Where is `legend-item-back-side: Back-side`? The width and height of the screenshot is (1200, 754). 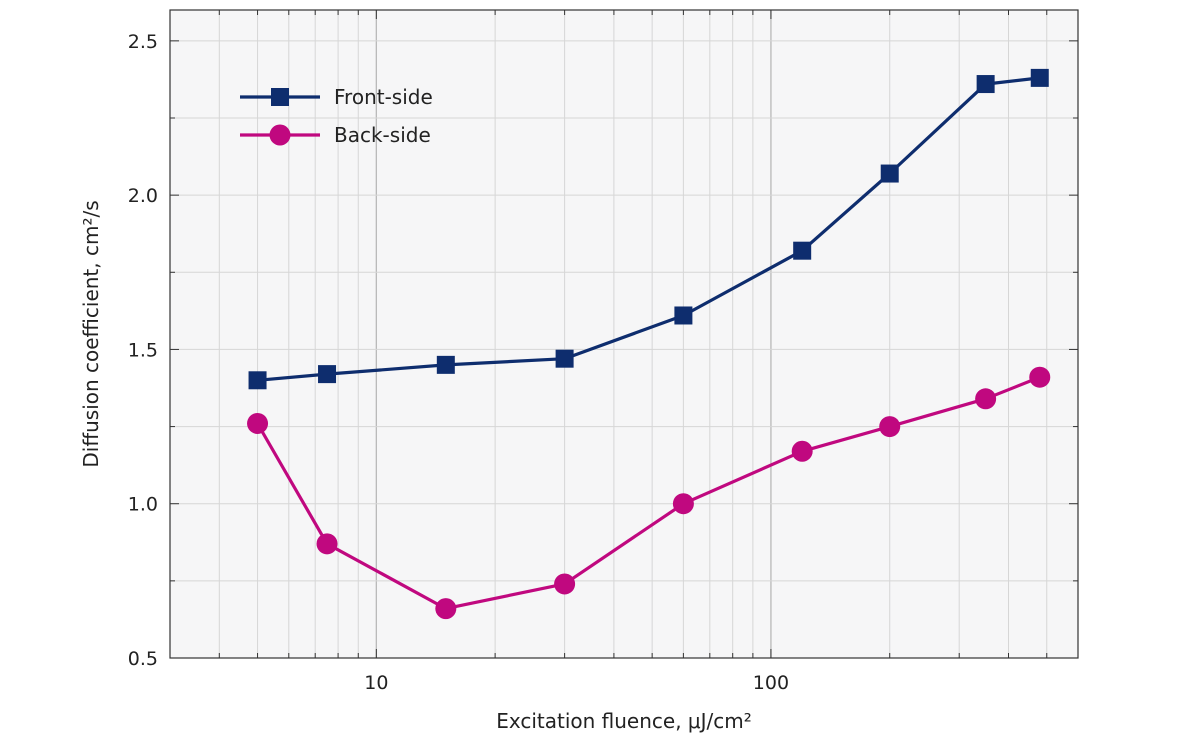 legend-item-back-side: Back-side is located at coordinates (335, 135).